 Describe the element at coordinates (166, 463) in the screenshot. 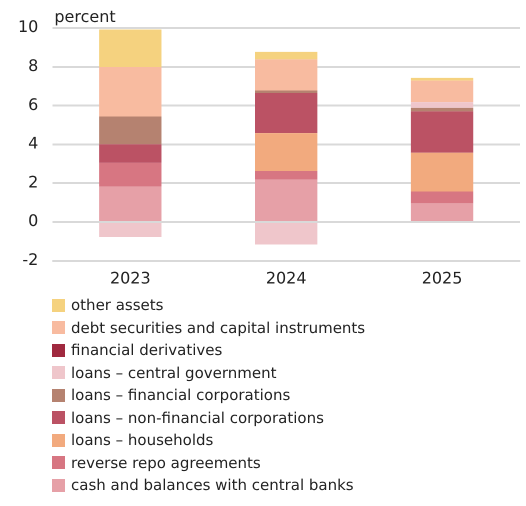

I see `legend-label: reverse repo agreements` at that location.